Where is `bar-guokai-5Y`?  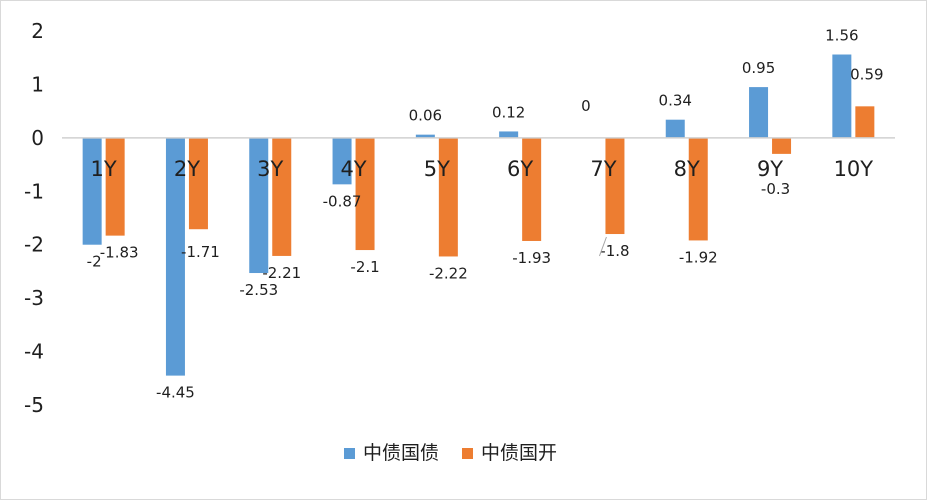
bar-guokai-5Y is located at coordinates (448, 197).